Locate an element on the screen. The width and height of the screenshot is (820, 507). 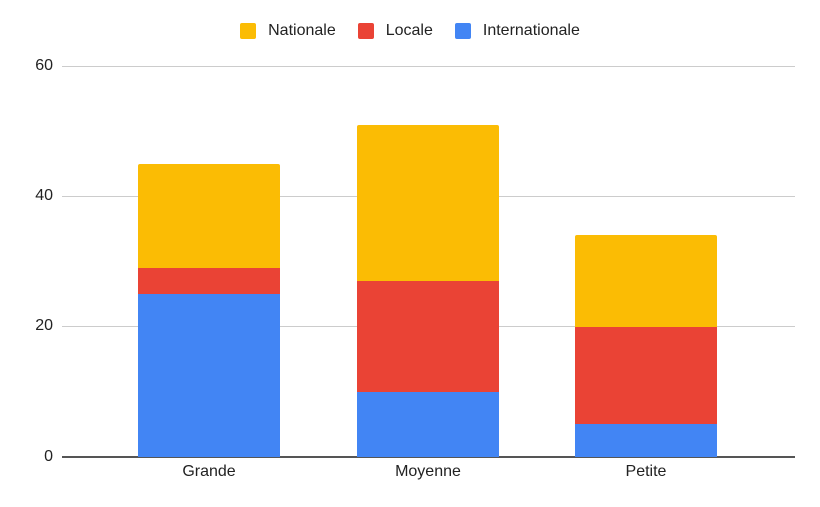
x-axis-line is located at coordinates (428, 457).